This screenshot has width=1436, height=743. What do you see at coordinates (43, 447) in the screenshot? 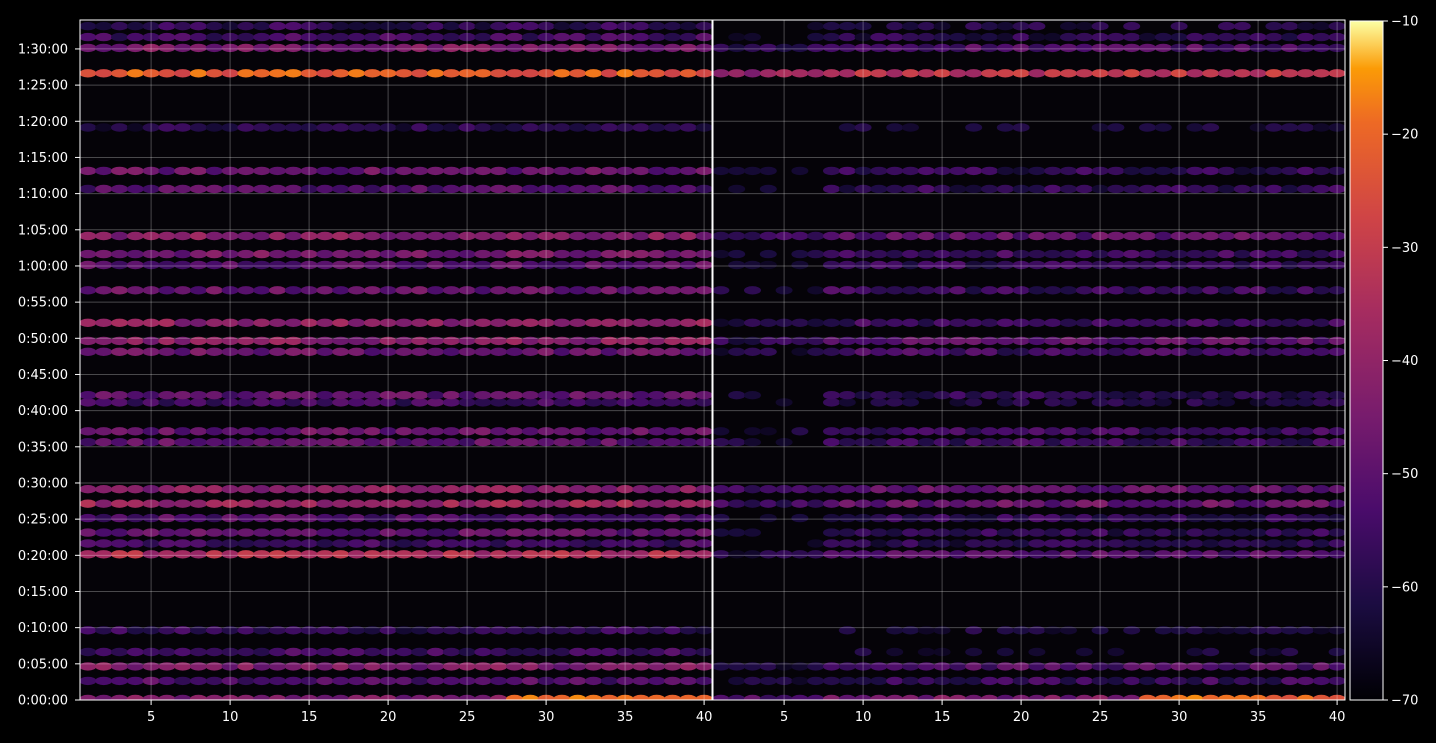
I see `y-tick-label: 0:35:00` at bounding box center [43, 447].